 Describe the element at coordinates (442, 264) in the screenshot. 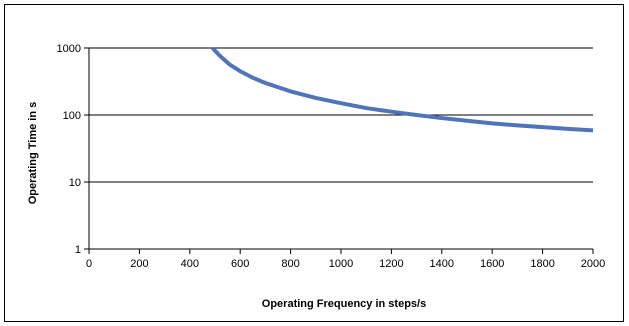

I see `x-tick-label: 1400` at that location.